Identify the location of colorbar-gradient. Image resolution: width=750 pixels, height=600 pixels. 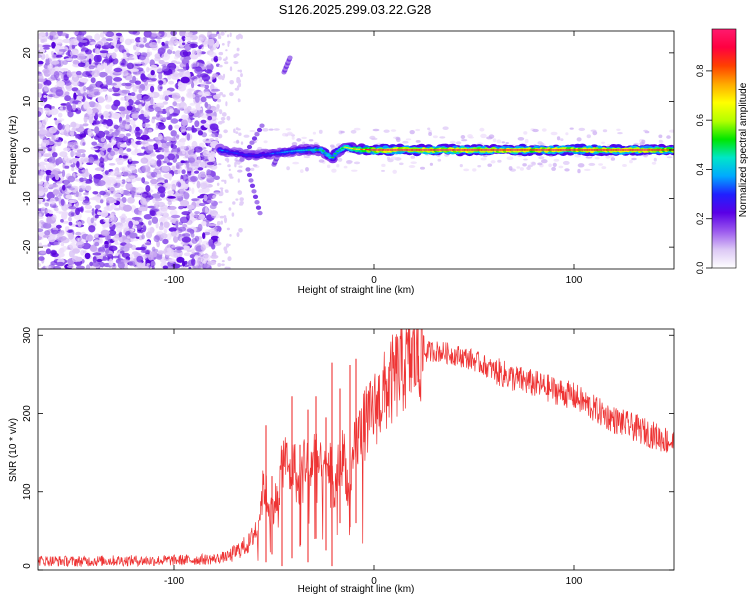
(724, 148).